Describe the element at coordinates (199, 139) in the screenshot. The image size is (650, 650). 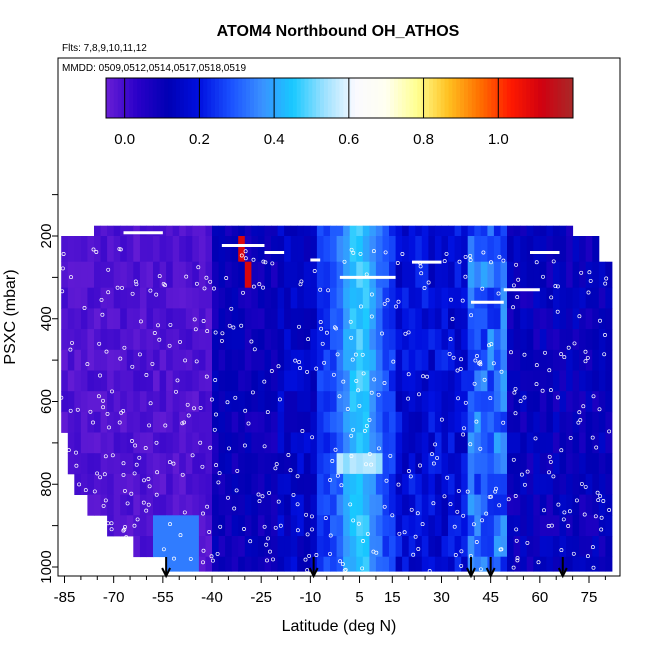
I see `colorbar-tick-label: 0.2` at that location.